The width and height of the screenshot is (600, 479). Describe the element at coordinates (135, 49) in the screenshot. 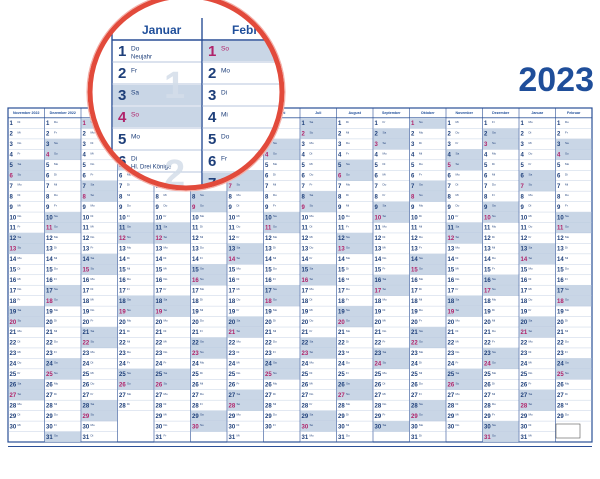

I see `lens-weekday: Do` at that location.